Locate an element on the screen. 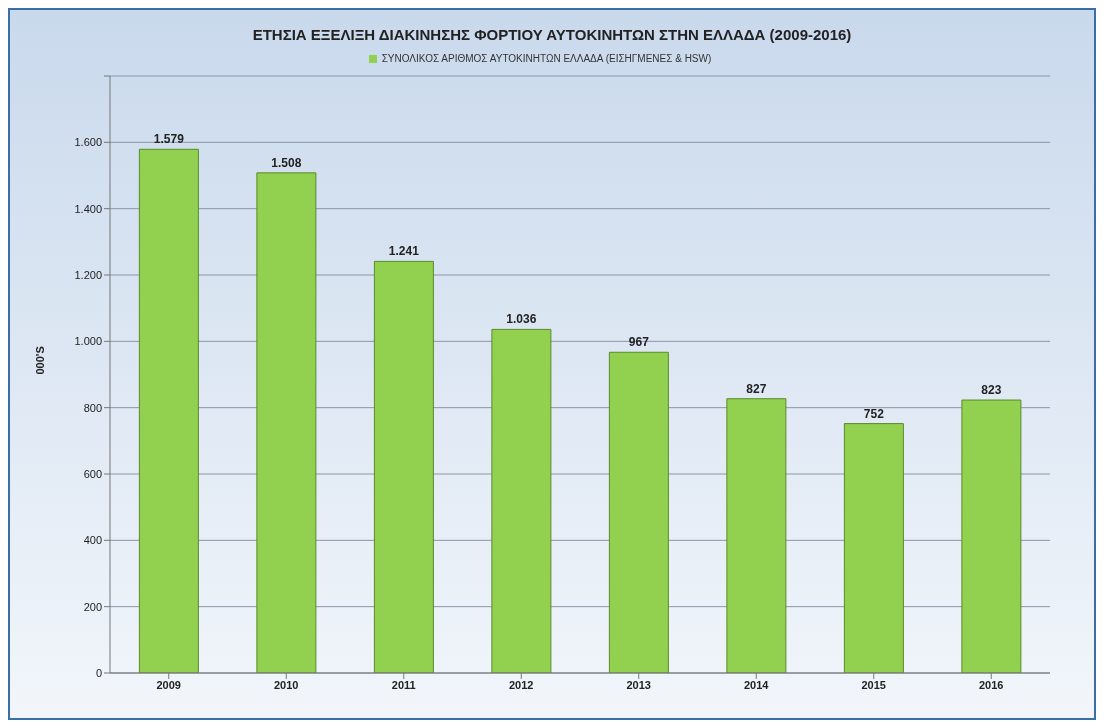 The height and width of the screenshot is (728, 1104). x-tick-label: 2012 is located at coordinates (521, 684).